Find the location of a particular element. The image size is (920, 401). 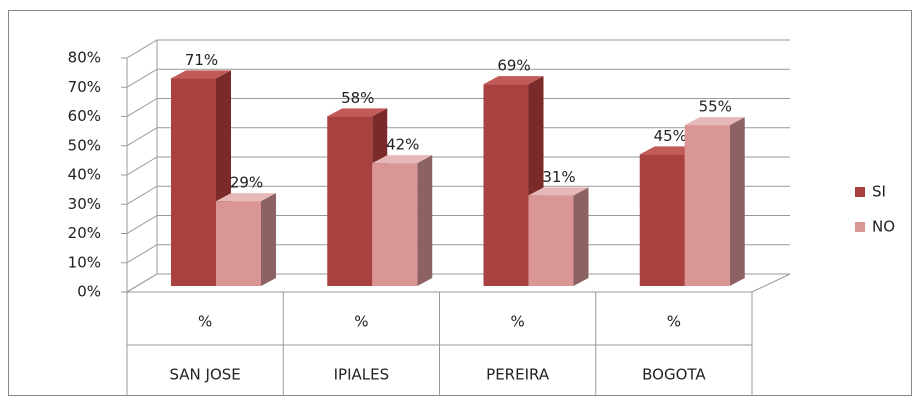

y-tick-label: 70% is located at coordinates (84, 87).